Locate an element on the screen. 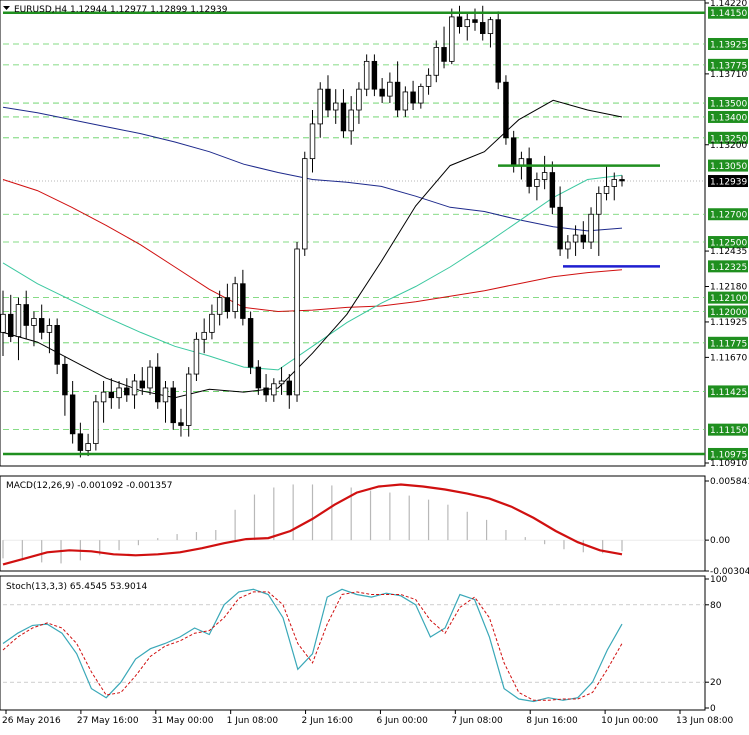  macd-plot is located at coordinates (353, 524).